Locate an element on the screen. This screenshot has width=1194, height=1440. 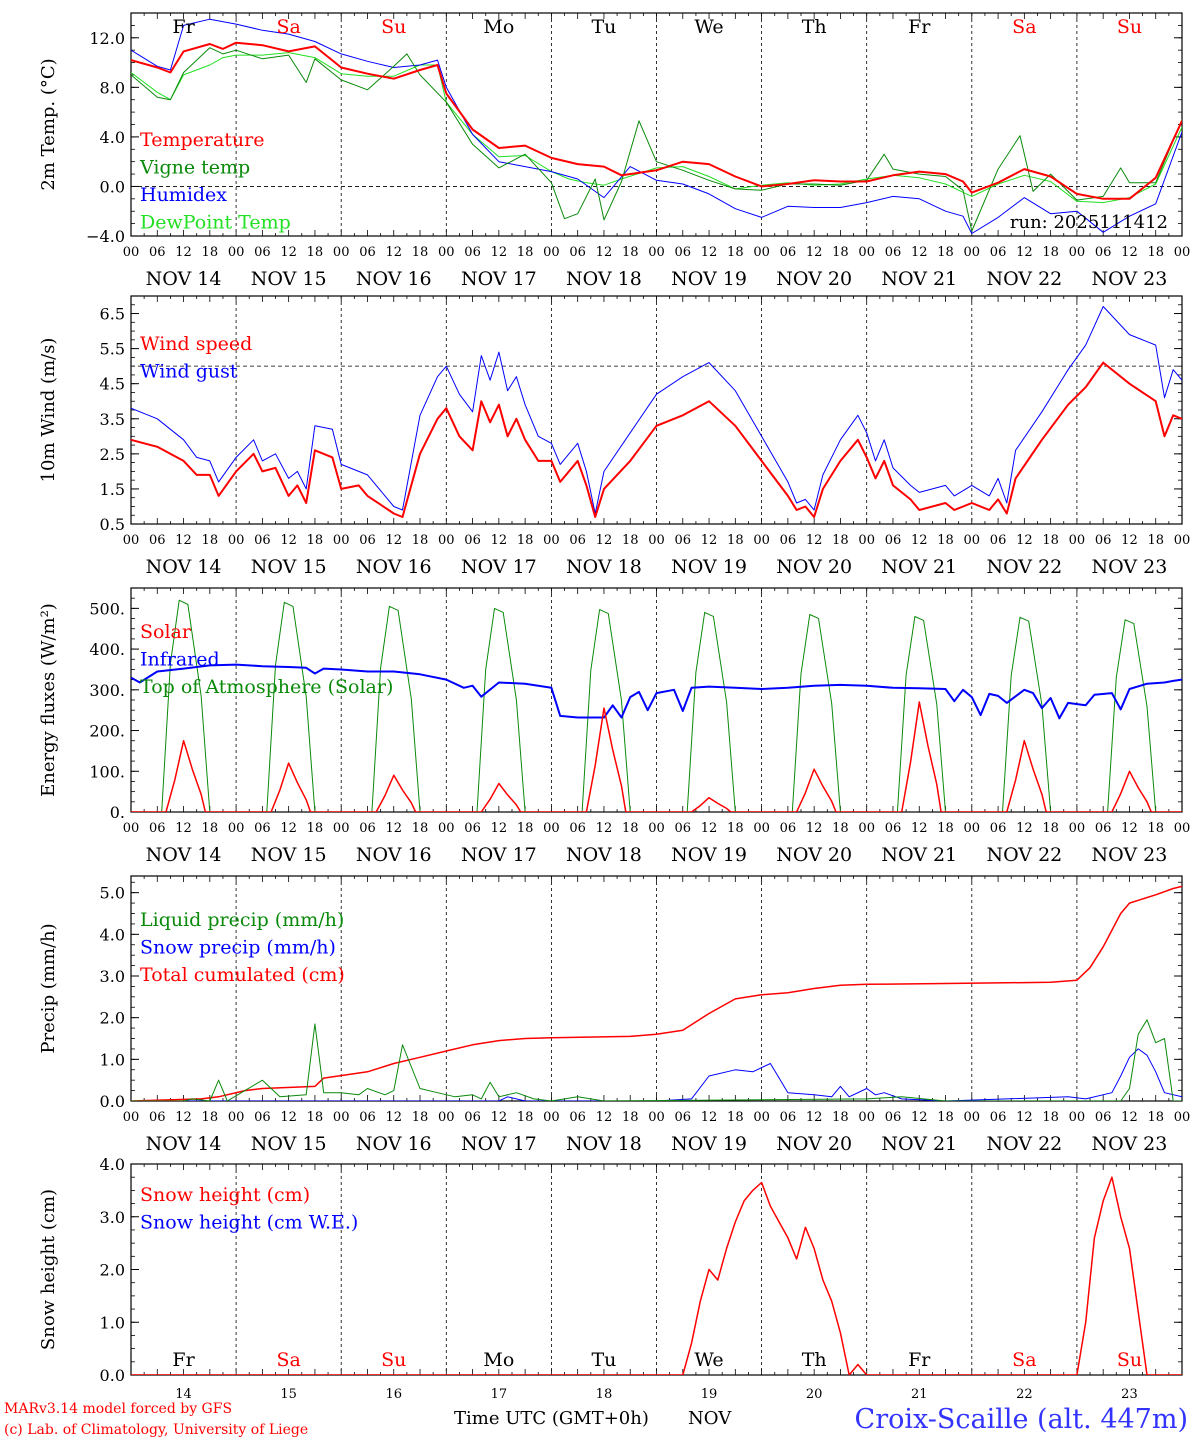
legend-entry: Total cumulated (cm) is located at coordinates (242, 975).